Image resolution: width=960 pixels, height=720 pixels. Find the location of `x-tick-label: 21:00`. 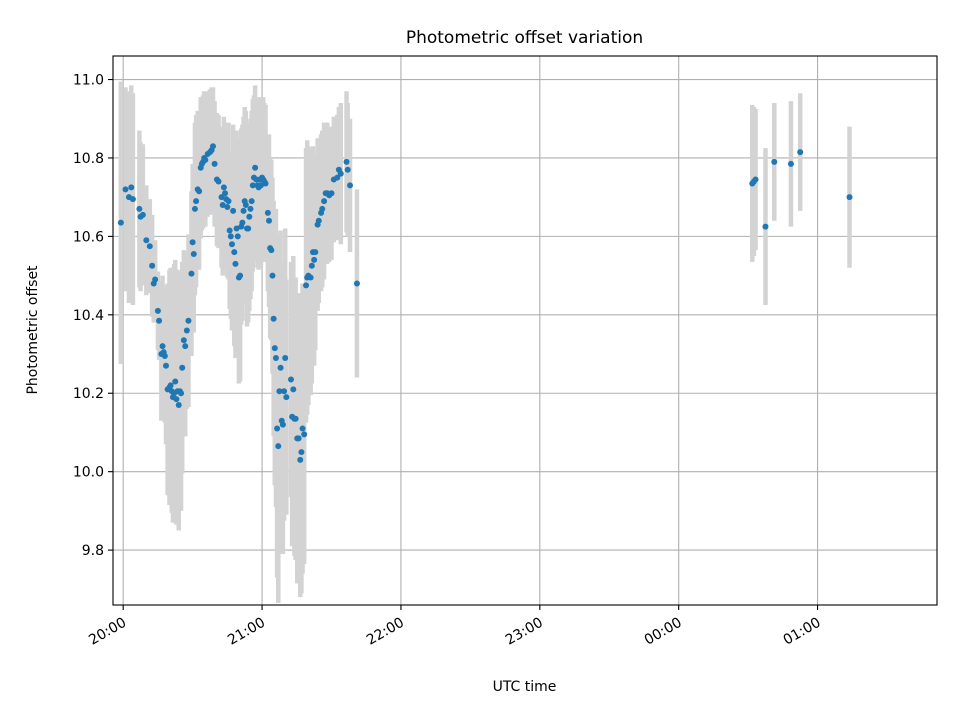

x-tick-label: 21:00 is located at coordinates (246, 632).